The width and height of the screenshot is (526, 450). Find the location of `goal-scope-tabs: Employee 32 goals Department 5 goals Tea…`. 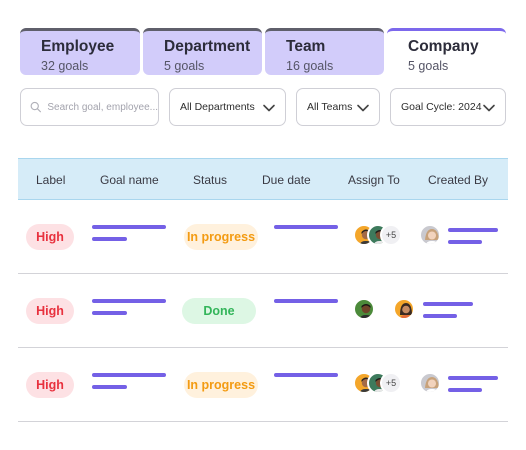

goal-scope-tabs: Employee 32 goals Department 5 goals Tea… is located at coordinates (263, 51).